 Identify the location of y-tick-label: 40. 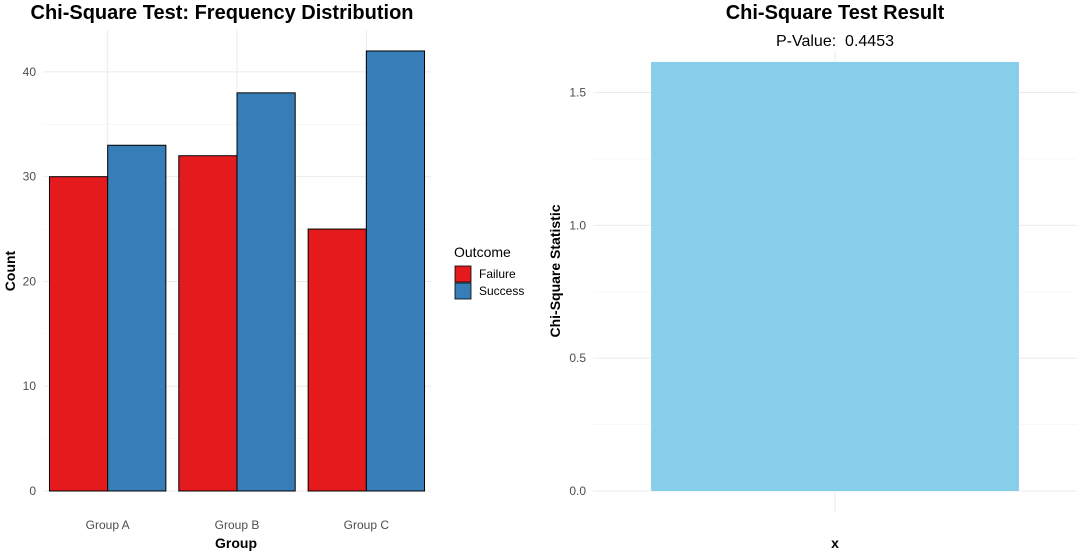
(30, 72).